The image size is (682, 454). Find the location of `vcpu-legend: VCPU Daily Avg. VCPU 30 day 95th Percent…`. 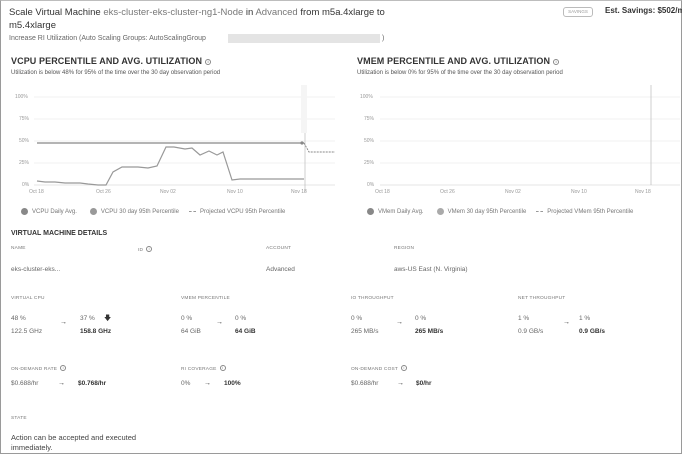

vcpu-legend: VCPU Daily Avg. VCPU 30 day 95th Percent… is located at coordinates (153, 211).